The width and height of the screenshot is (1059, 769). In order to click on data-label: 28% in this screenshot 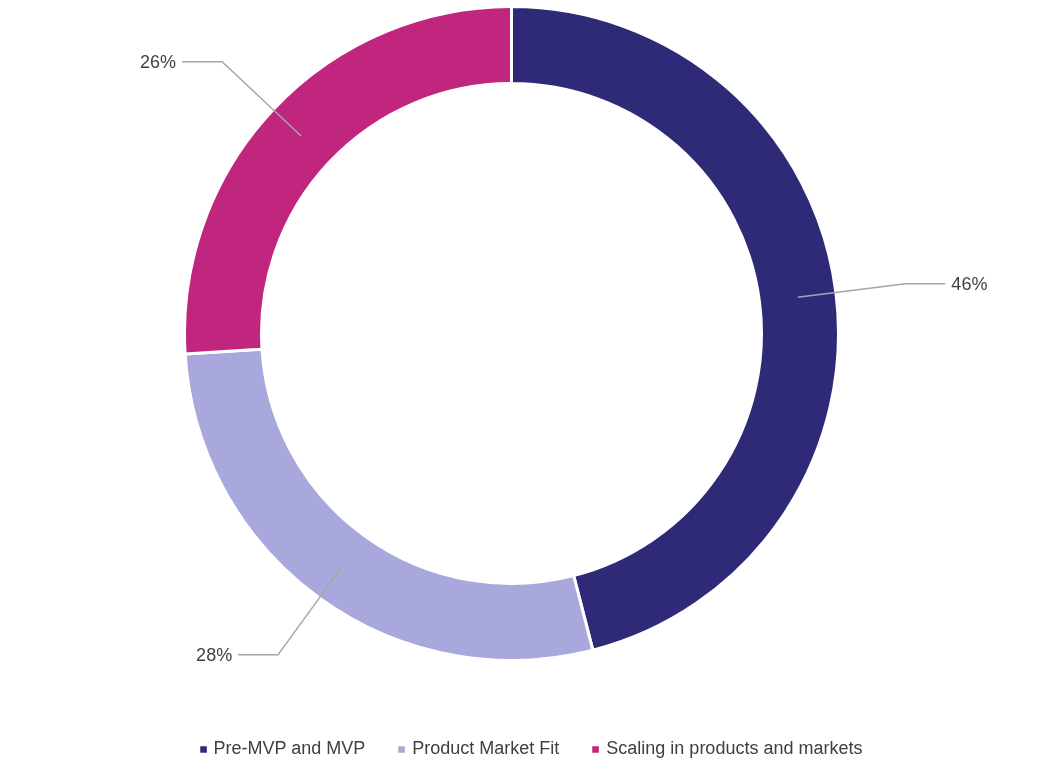, I will do `click(214, 654)`.